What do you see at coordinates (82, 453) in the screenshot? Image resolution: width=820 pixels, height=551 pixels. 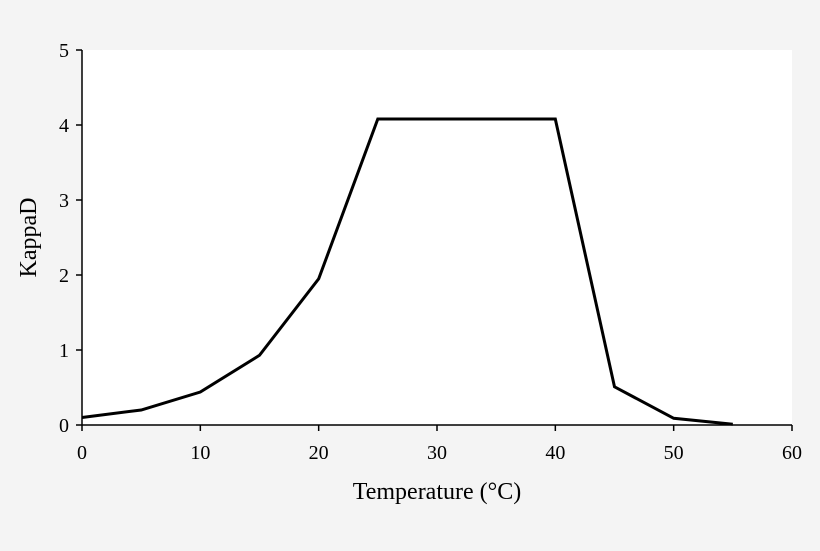 I see `x-tick-label: 0` at bounding box center [82, 453].